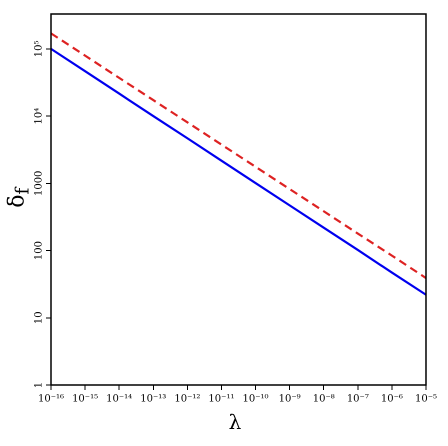 The width and height of the screenshot is (448, 446). I want to click on x-tick-label: 10⁻¹⁶, so click(51, 399).